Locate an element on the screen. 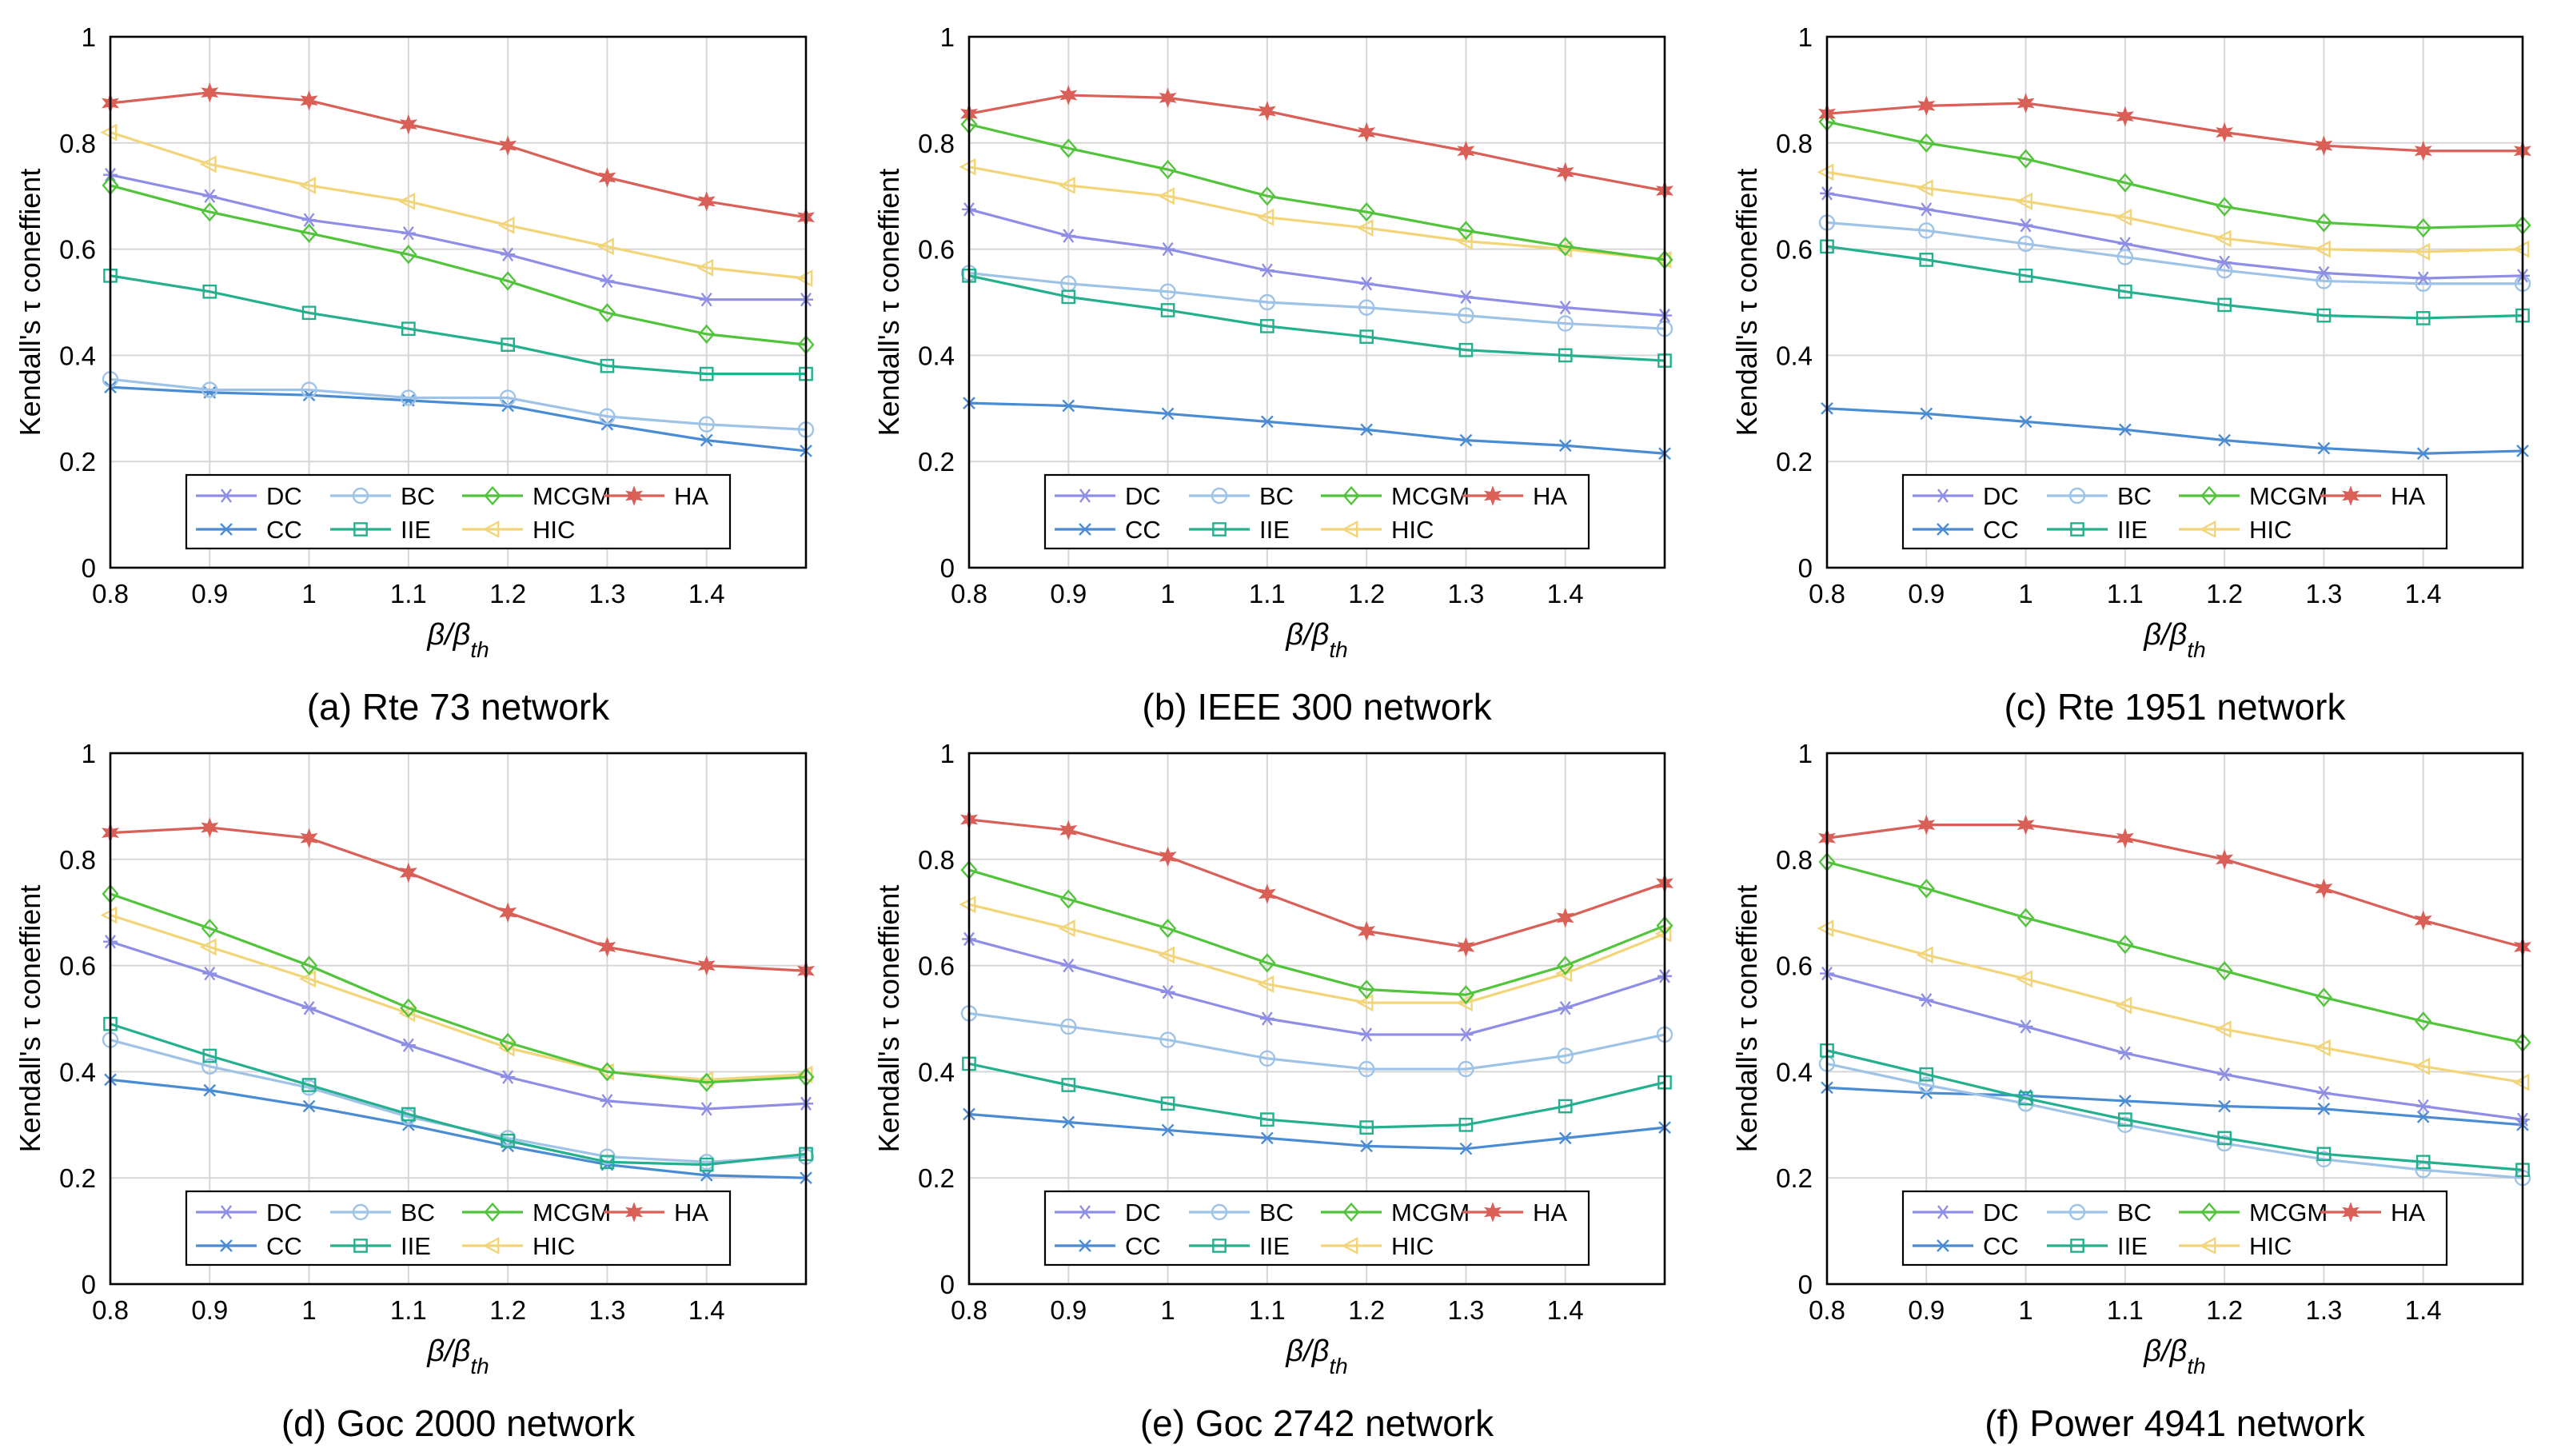 This screenshot has height=1456, width=2557. x-tick-label: 1.3 is located at coordinates (606, 1310).